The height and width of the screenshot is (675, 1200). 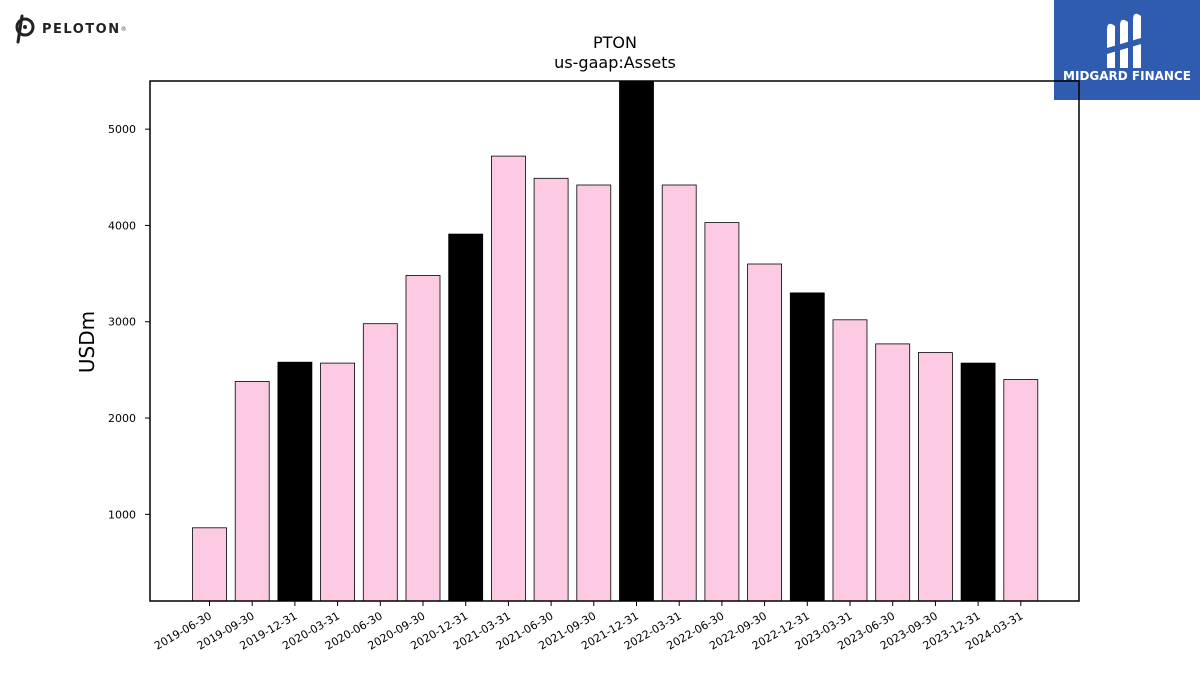 What do you see at coordinates (87, 342) in the screenshot?
I see `y-axis-label: USDm` at bounding box center [87, 342].